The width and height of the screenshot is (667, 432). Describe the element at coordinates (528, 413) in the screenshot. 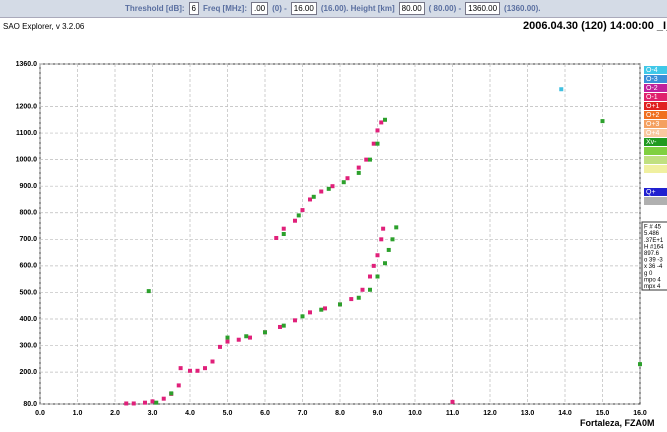

I see `x-tick-label: 13.0` at that location.